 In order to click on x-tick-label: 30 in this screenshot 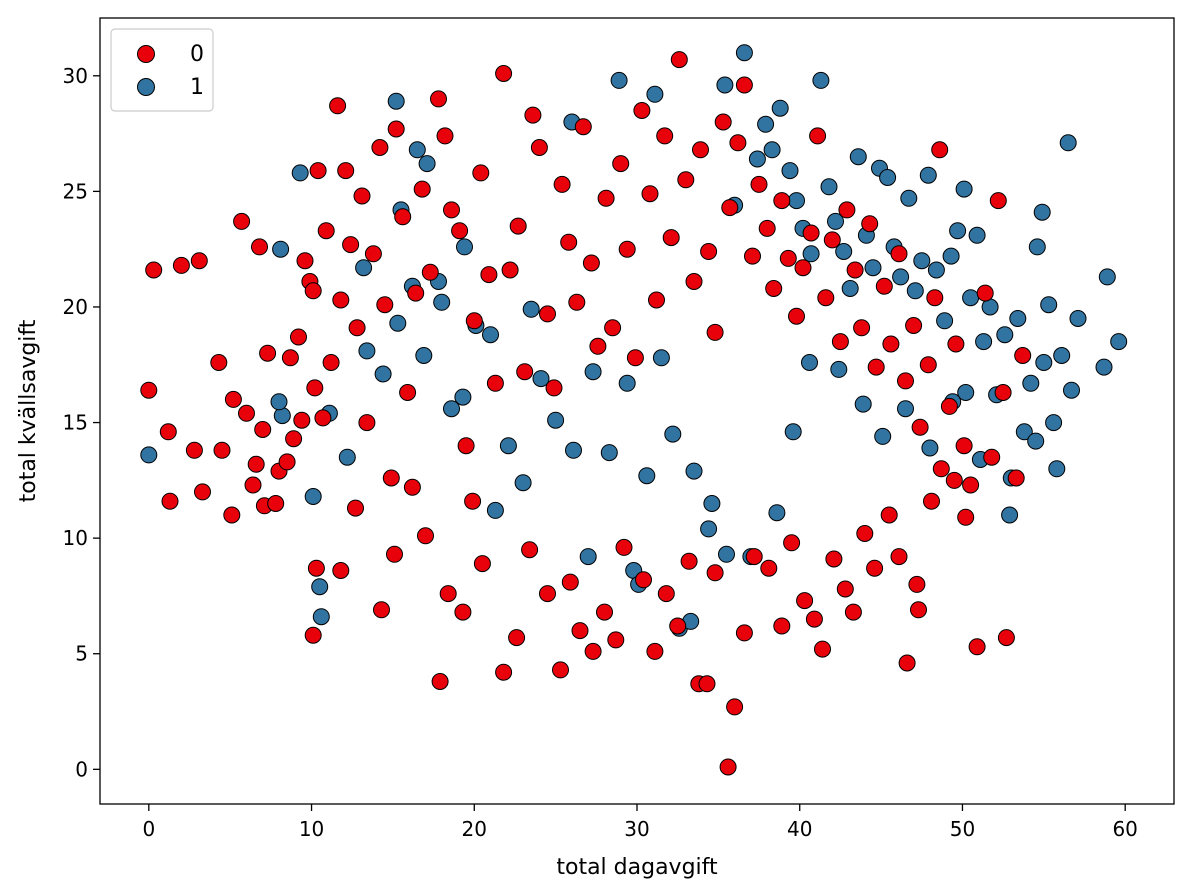, I will do `click(636, 829)`.